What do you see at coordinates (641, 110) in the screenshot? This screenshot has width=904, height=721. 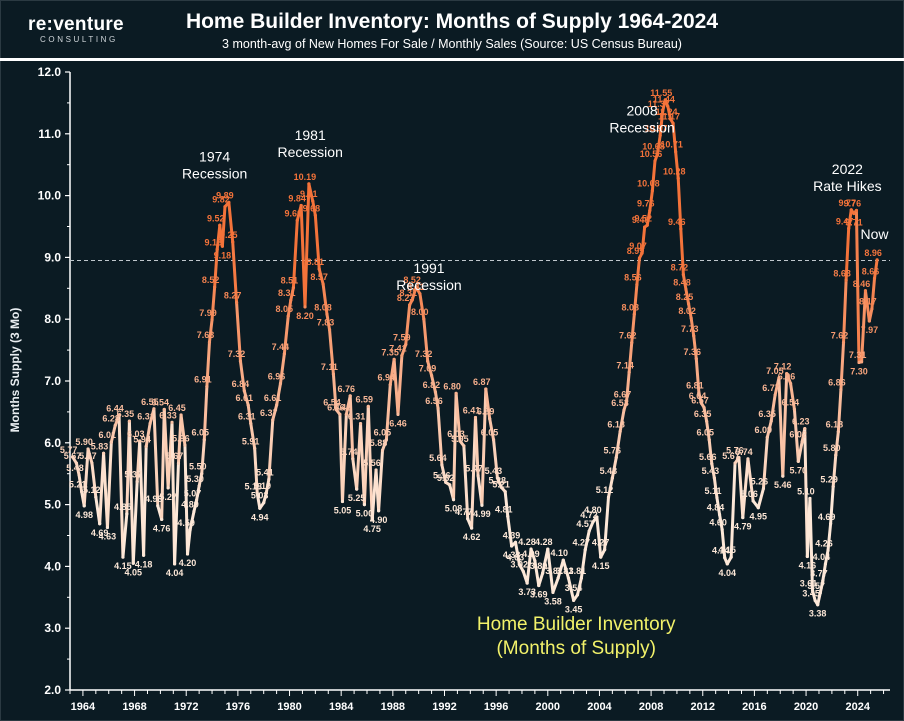 I see `event-annotation: 2008` at bounding box center [641, 110].